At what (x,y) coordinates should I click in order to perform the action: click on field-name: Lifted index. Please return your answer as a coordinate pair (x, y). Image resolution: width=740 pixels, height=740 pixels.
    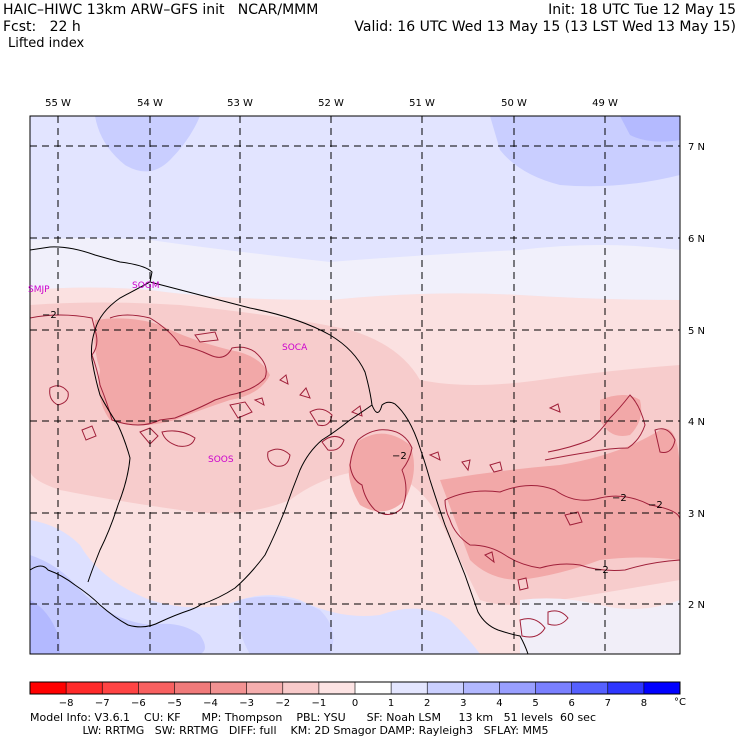
    Looking at the image, I should click on (46, 43).